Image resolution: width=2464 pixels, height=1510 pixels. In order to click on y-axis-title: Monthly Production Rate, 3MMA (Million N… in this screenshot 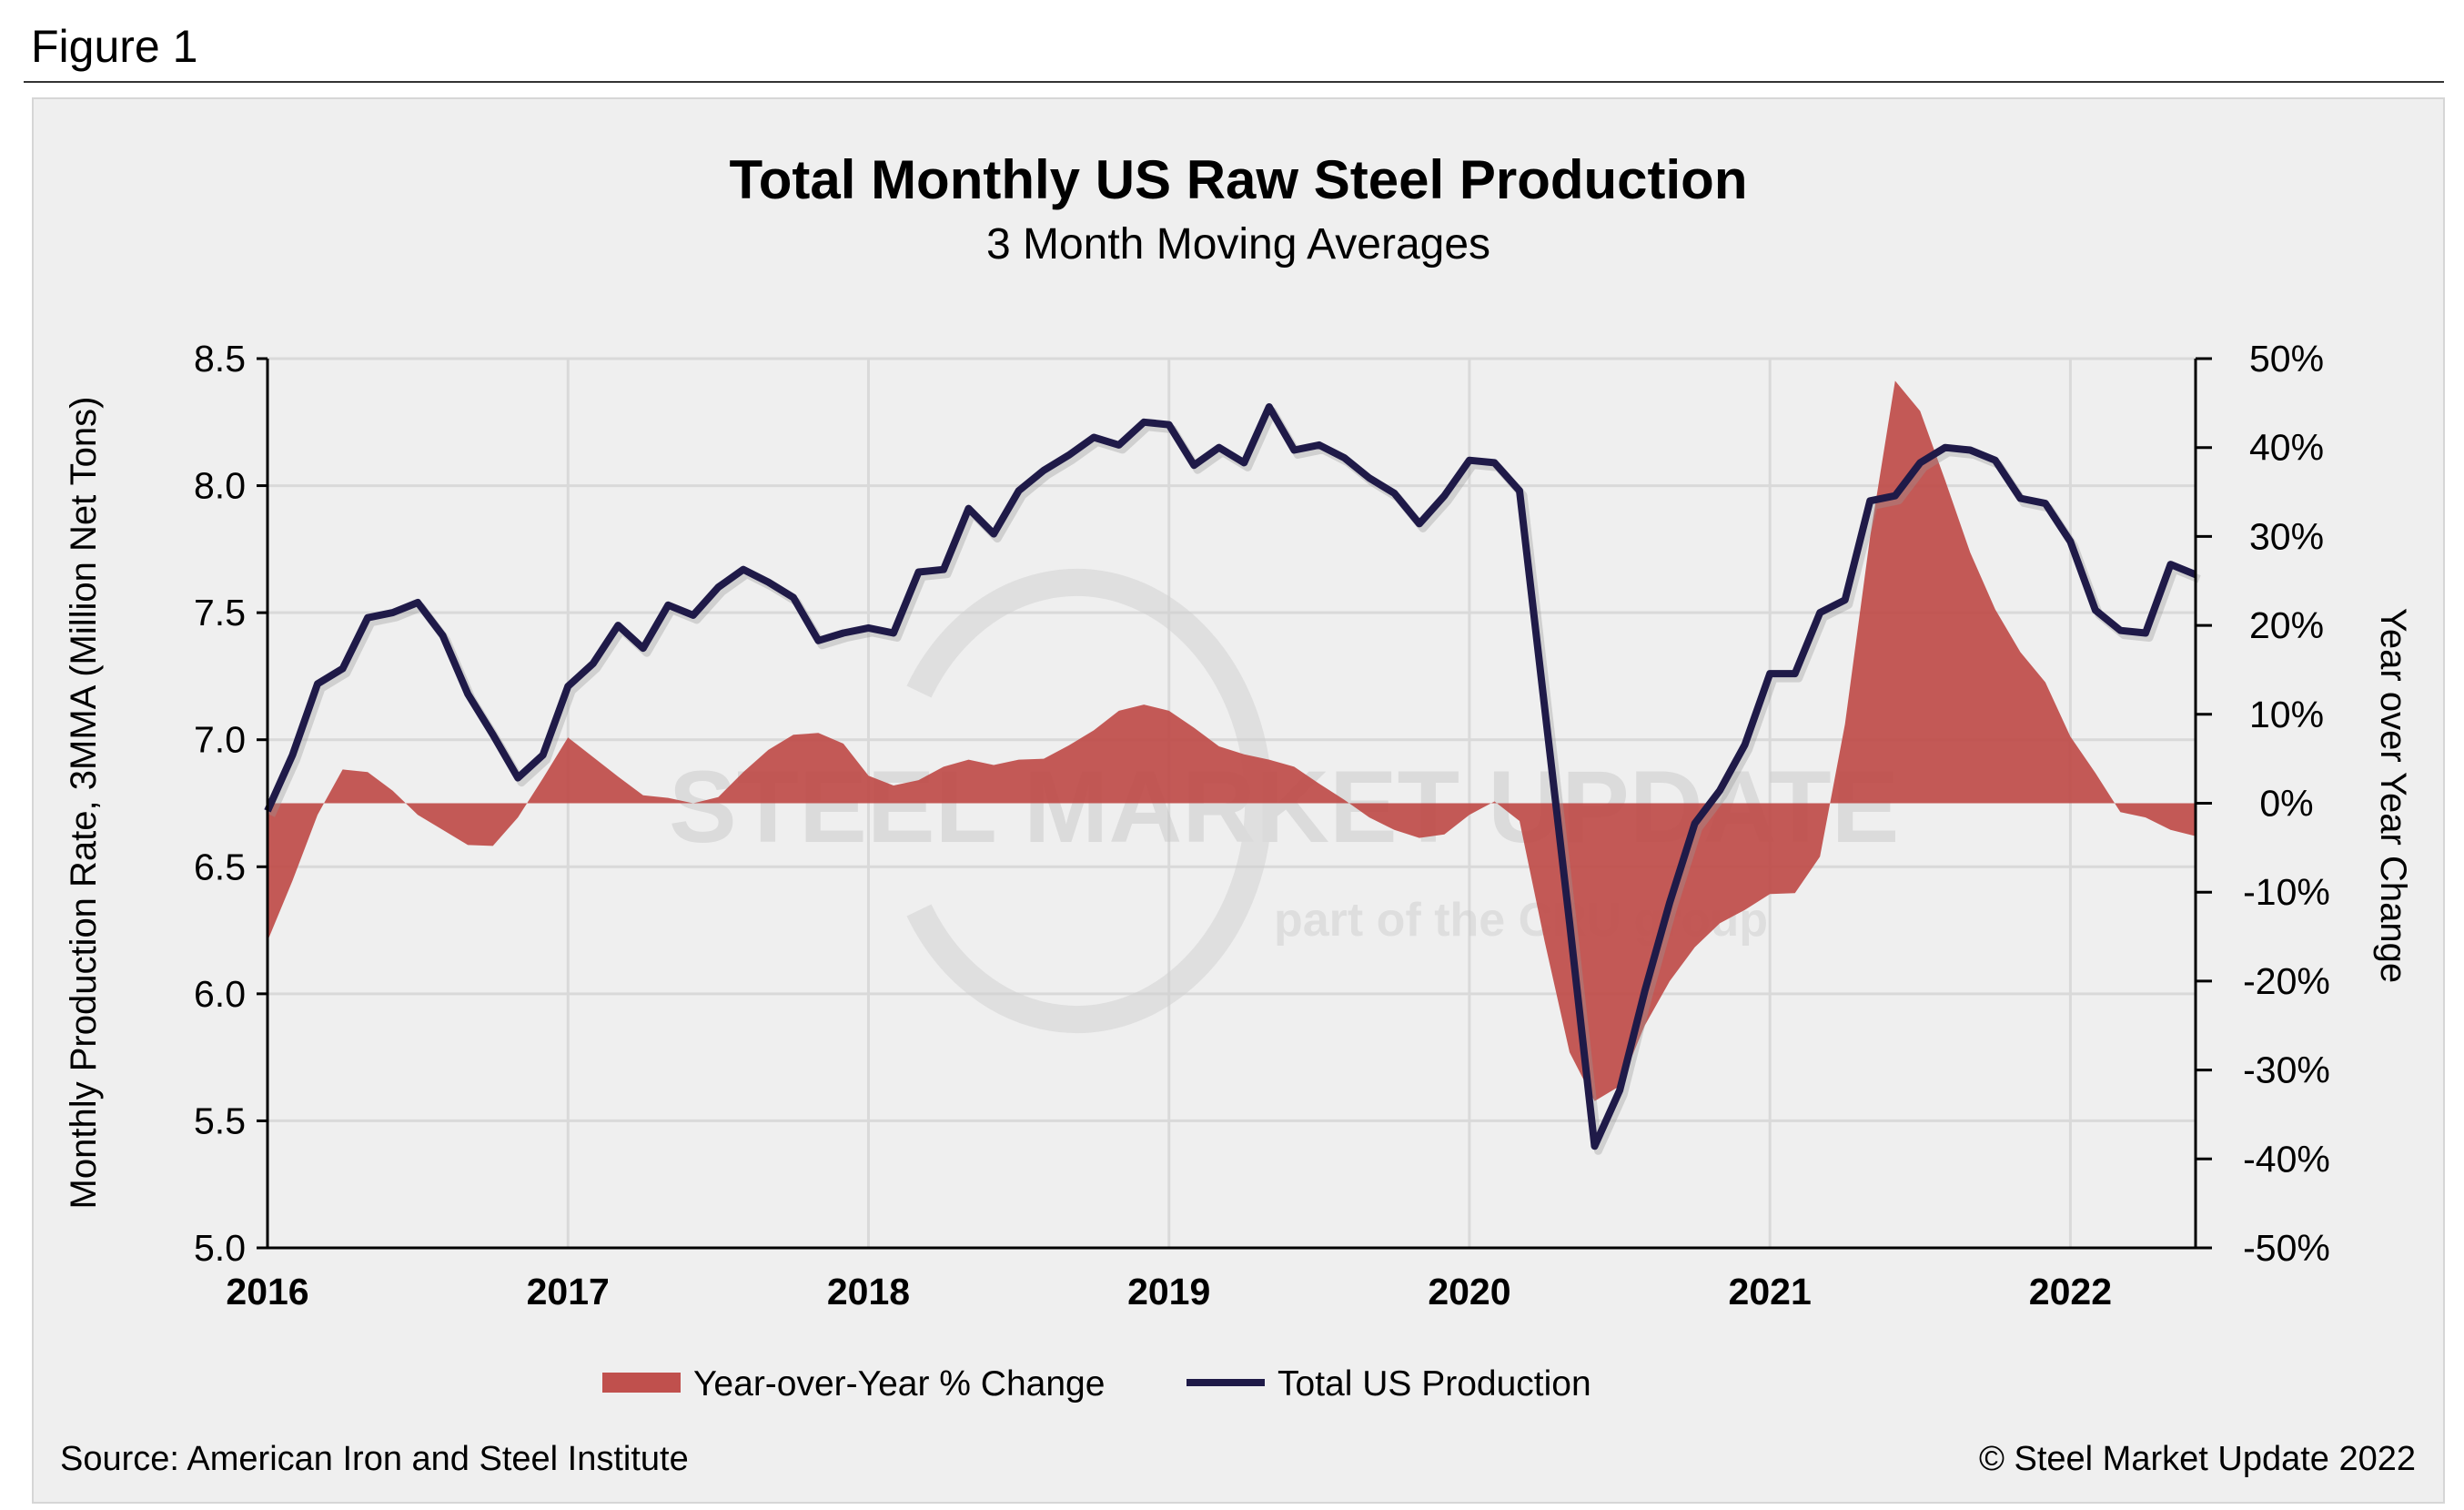, I will do `click(84, 804)`.